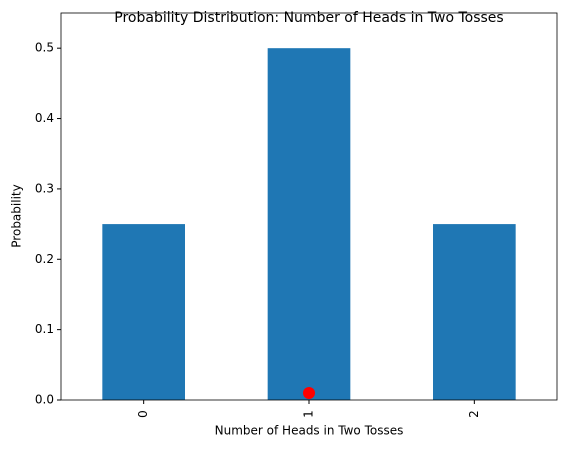 Image resolution: width=567 pixels, height=452 pixels. I want to click on marker-point, so click(309, 392).